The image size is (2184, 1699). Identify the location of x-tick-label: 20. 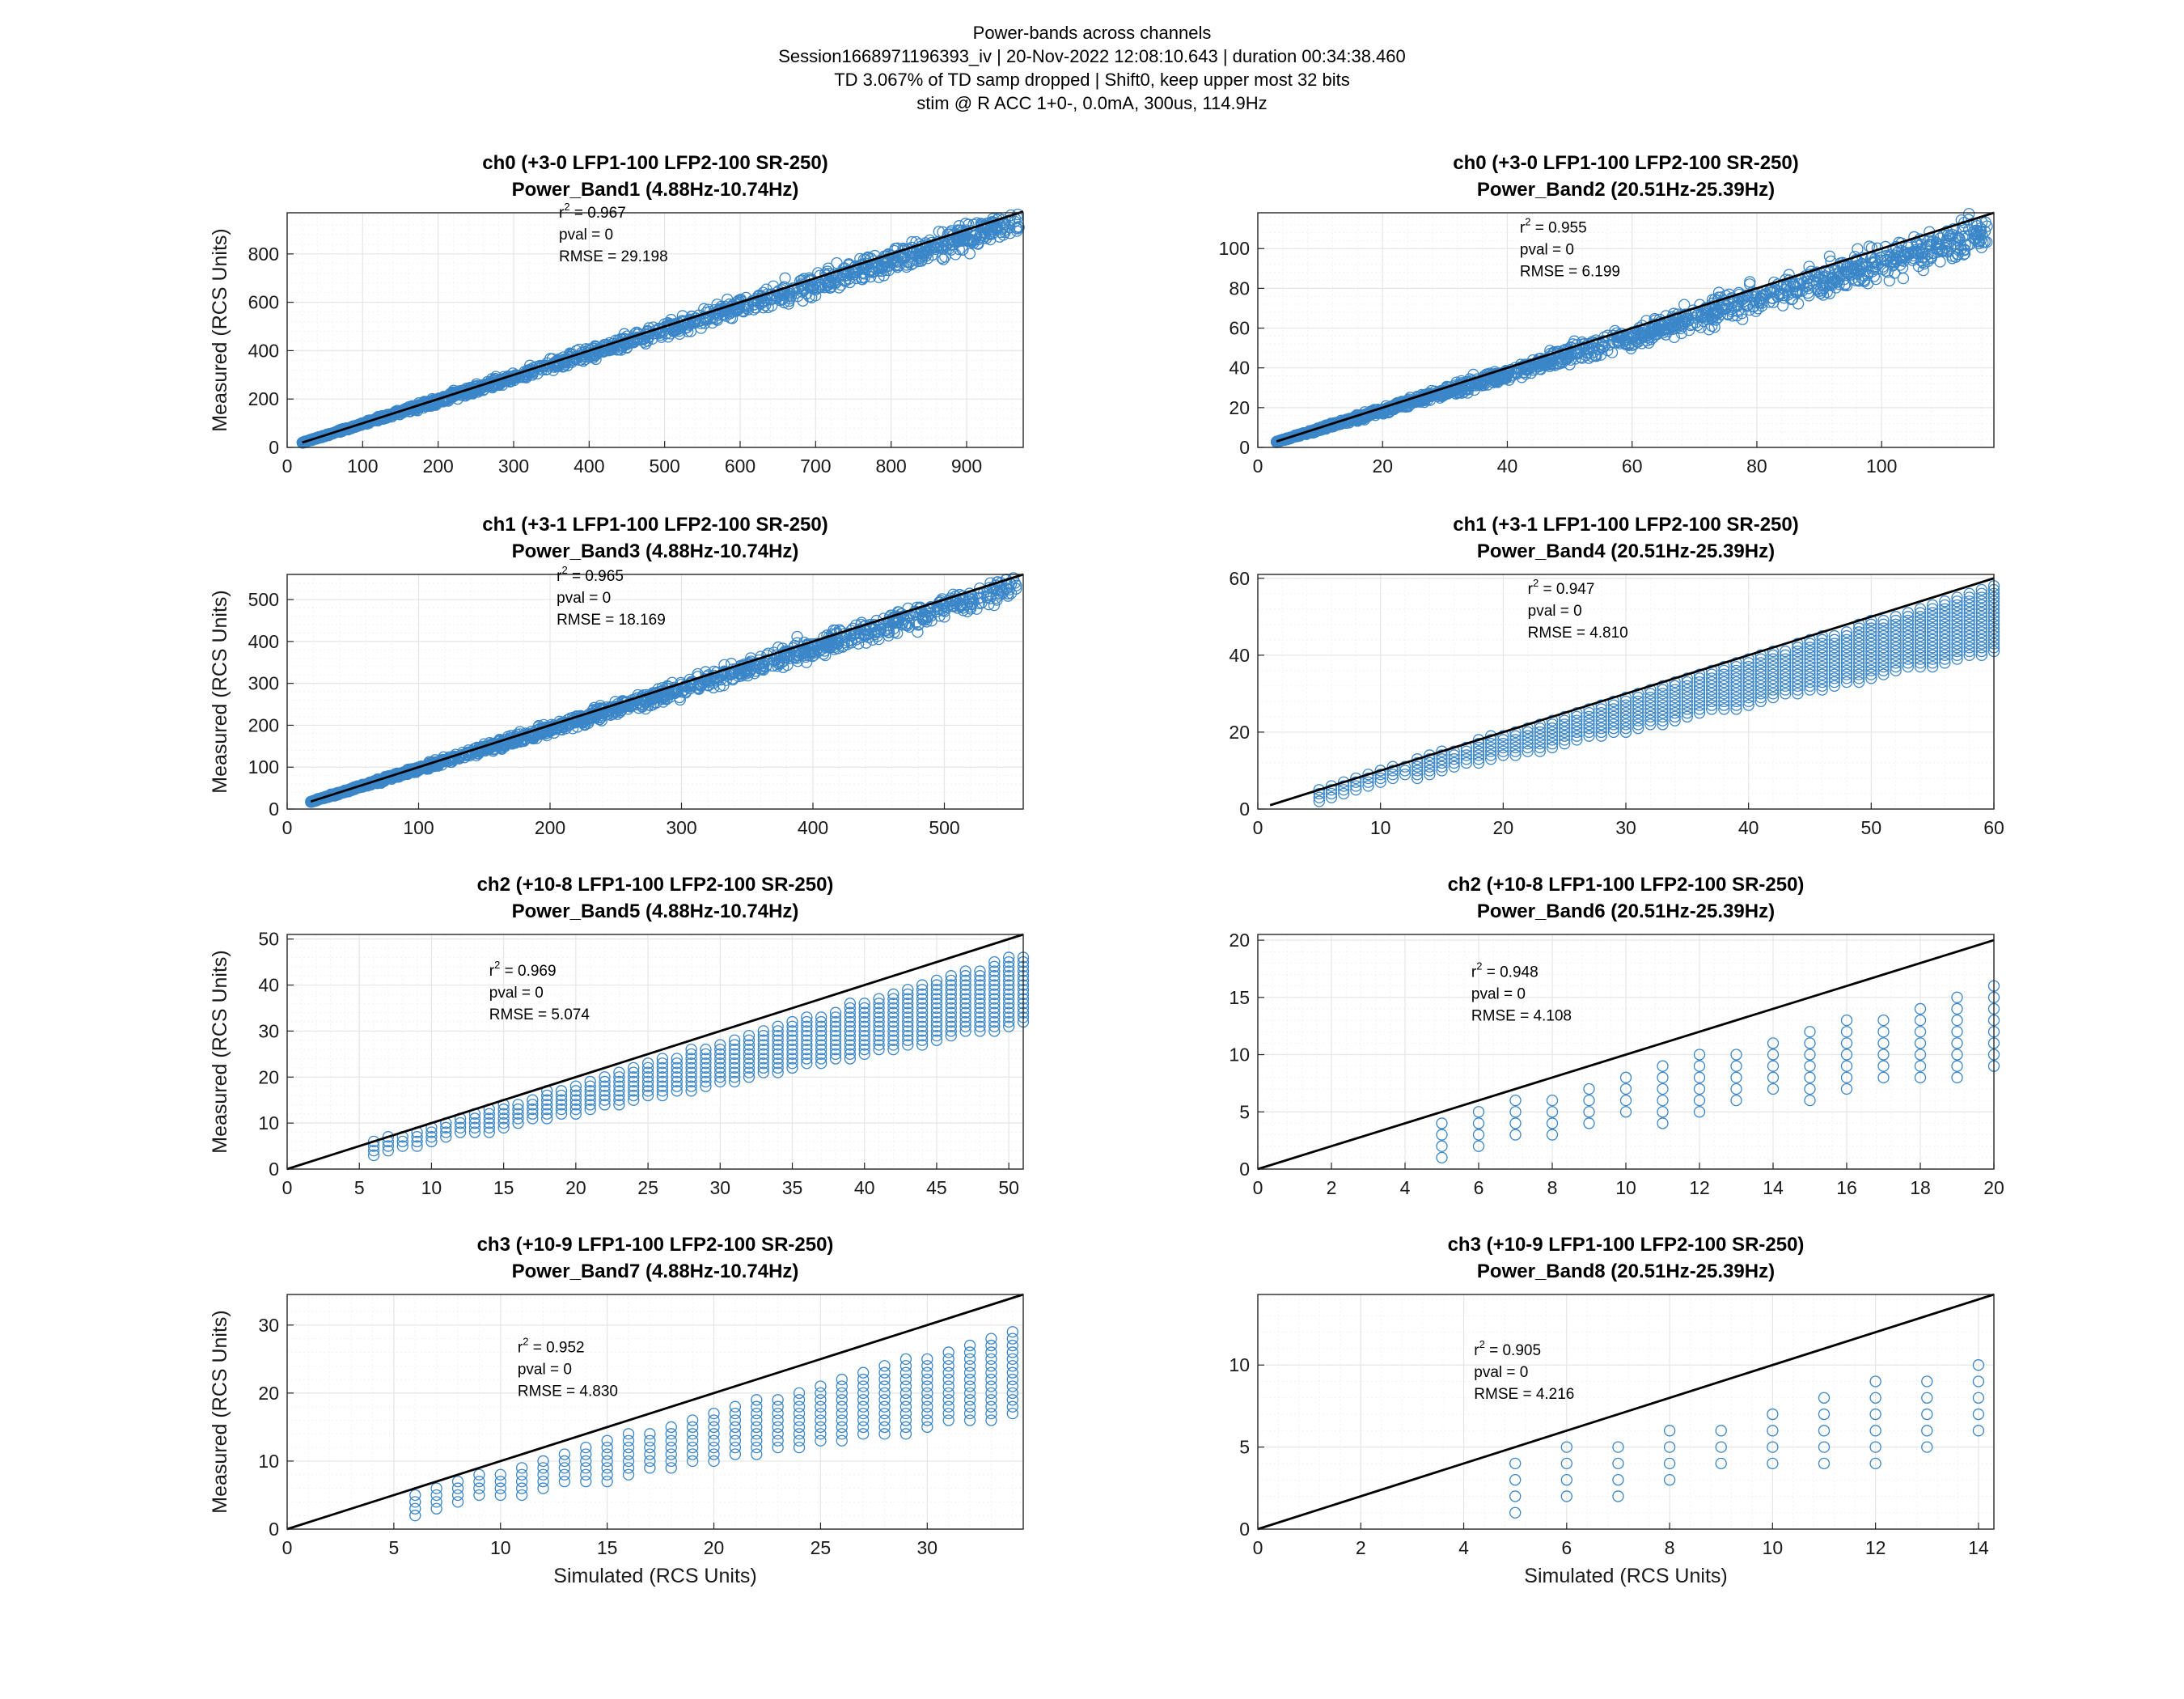
(1382, 466).